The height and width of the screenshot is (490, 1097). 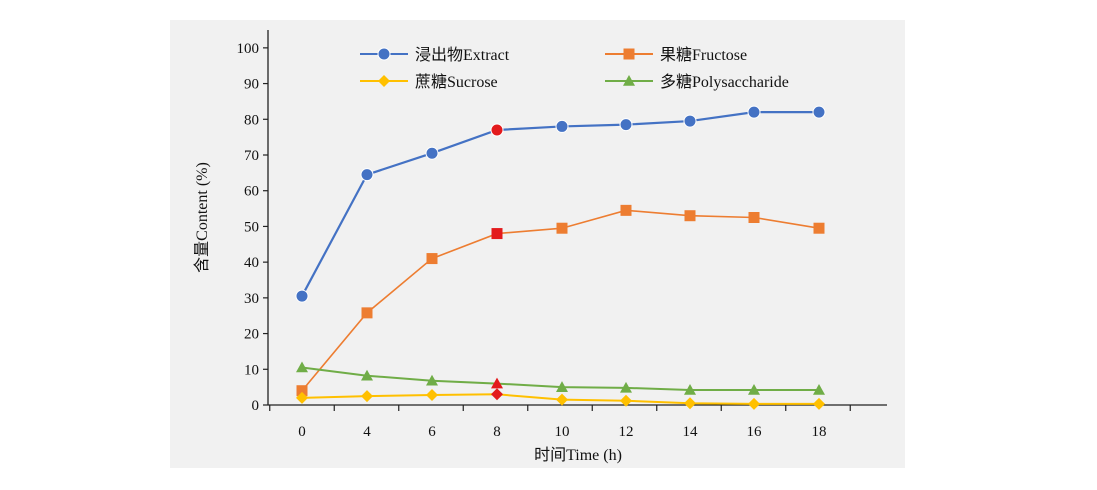 What do you see at coordinates (302, 432) in the screenshot?
I see `x-tick-label: 0` at bounding box center [302, 432].